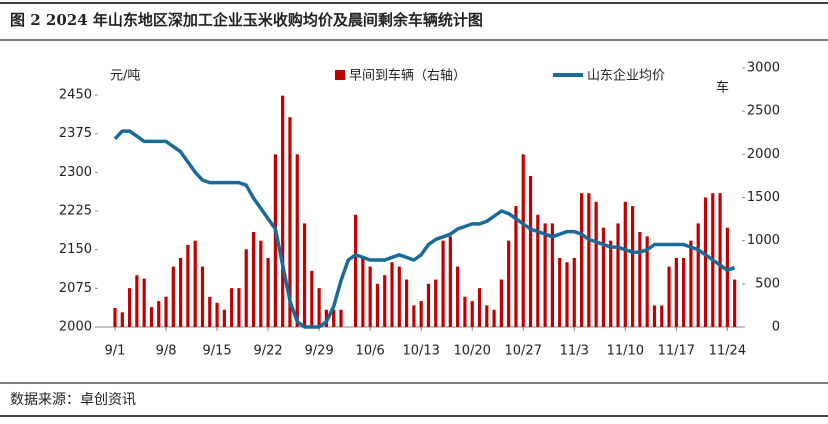  What do you see at coordinates (75, 133) in the screenshot?
I see `y-tick-label: 2375` at bounding box center [75, 133].